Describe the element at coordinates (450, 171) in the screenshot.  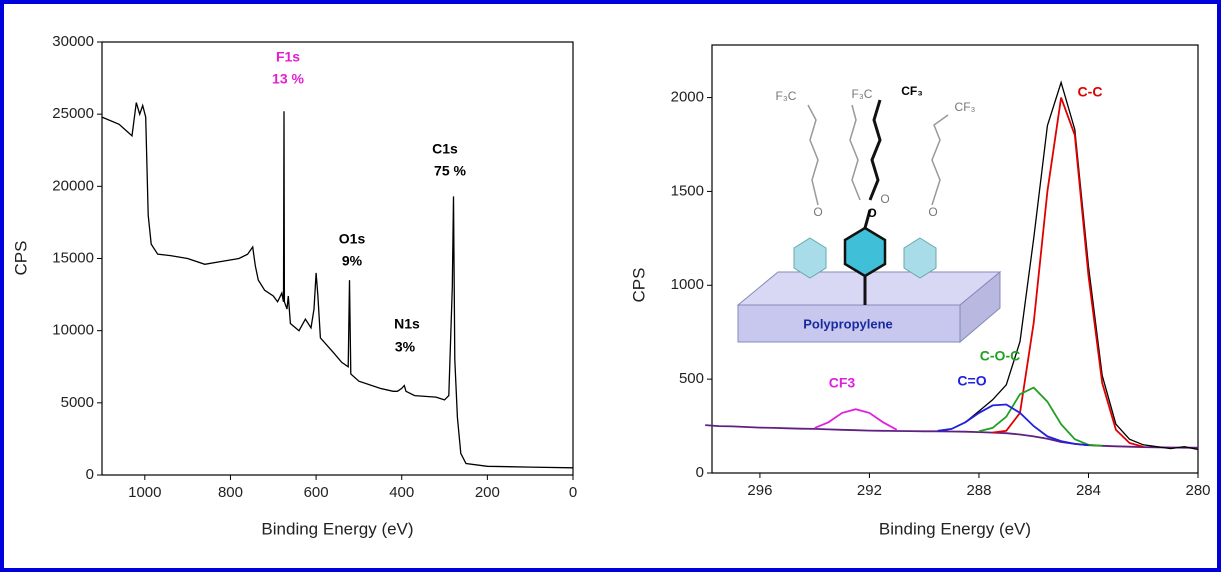
I see `annotation: 75 %` at that location.